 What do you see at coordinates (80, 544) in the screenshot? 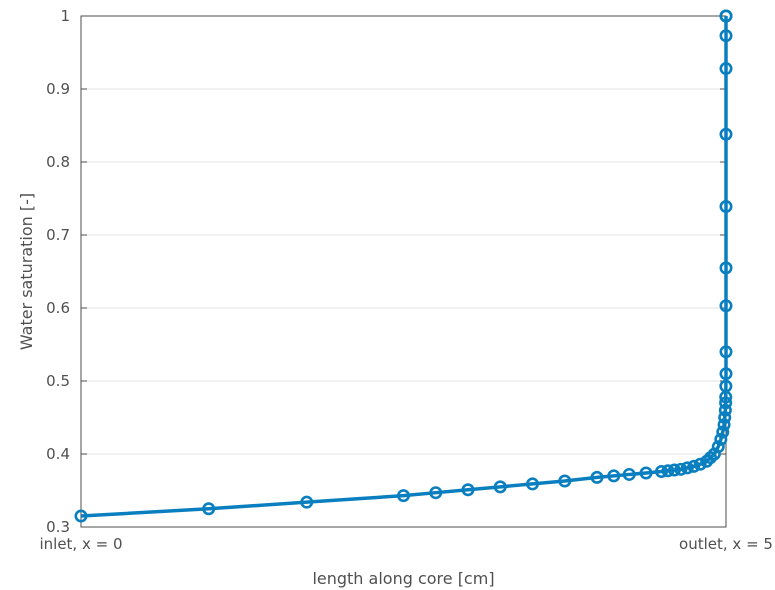
I see `x-tick-label: inlet, x = 0` at bounding box center [80, 544].